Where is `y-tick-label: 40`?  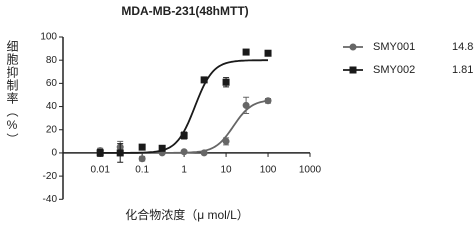
y-tick-label: 40 is located at coordinates (52, 106).